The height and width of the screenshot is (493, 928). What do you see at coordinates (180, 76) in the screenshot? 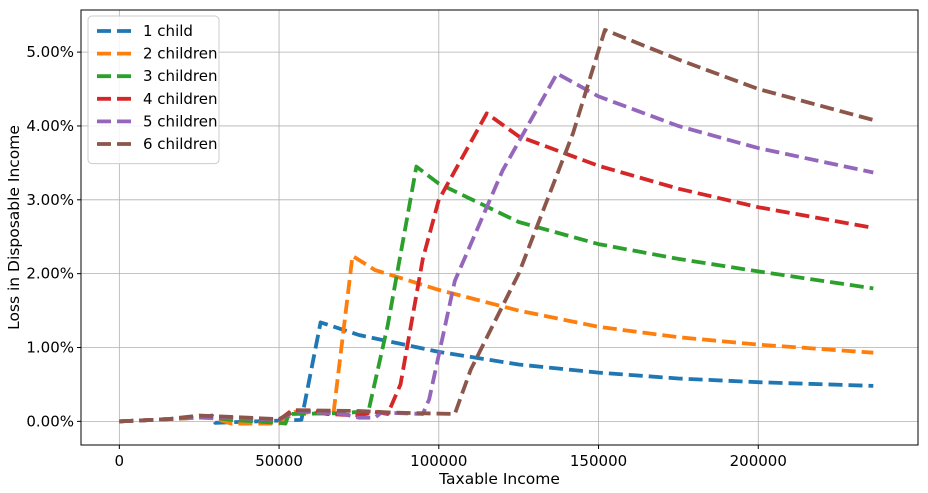
I see `legend-label: 3 children` at bounding box center [180, 76].